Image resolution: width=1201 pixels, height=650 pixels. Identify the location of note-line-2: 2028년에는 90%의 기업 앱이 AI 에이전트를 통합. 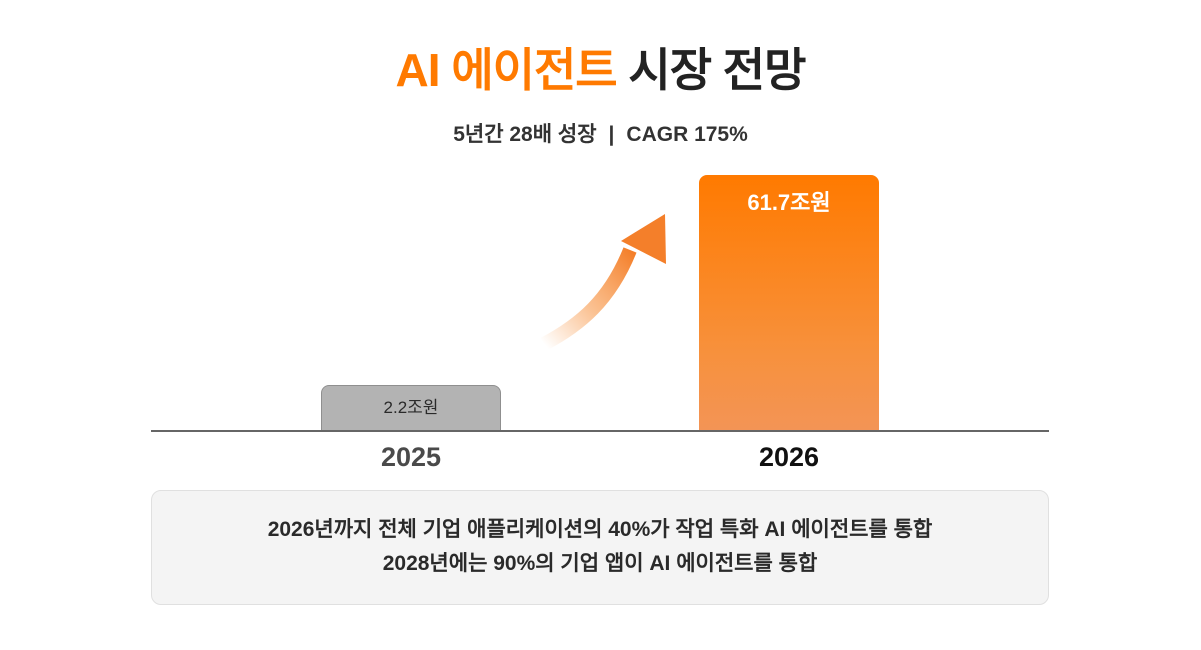
(600, 563).